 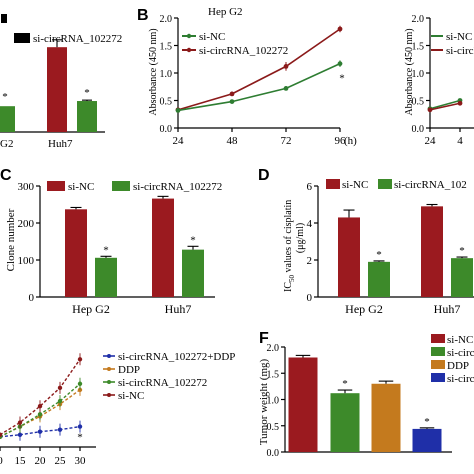 I want to click on panel-b-legend-label-2: si-circRNA_102272, so click(x=243, y=51).